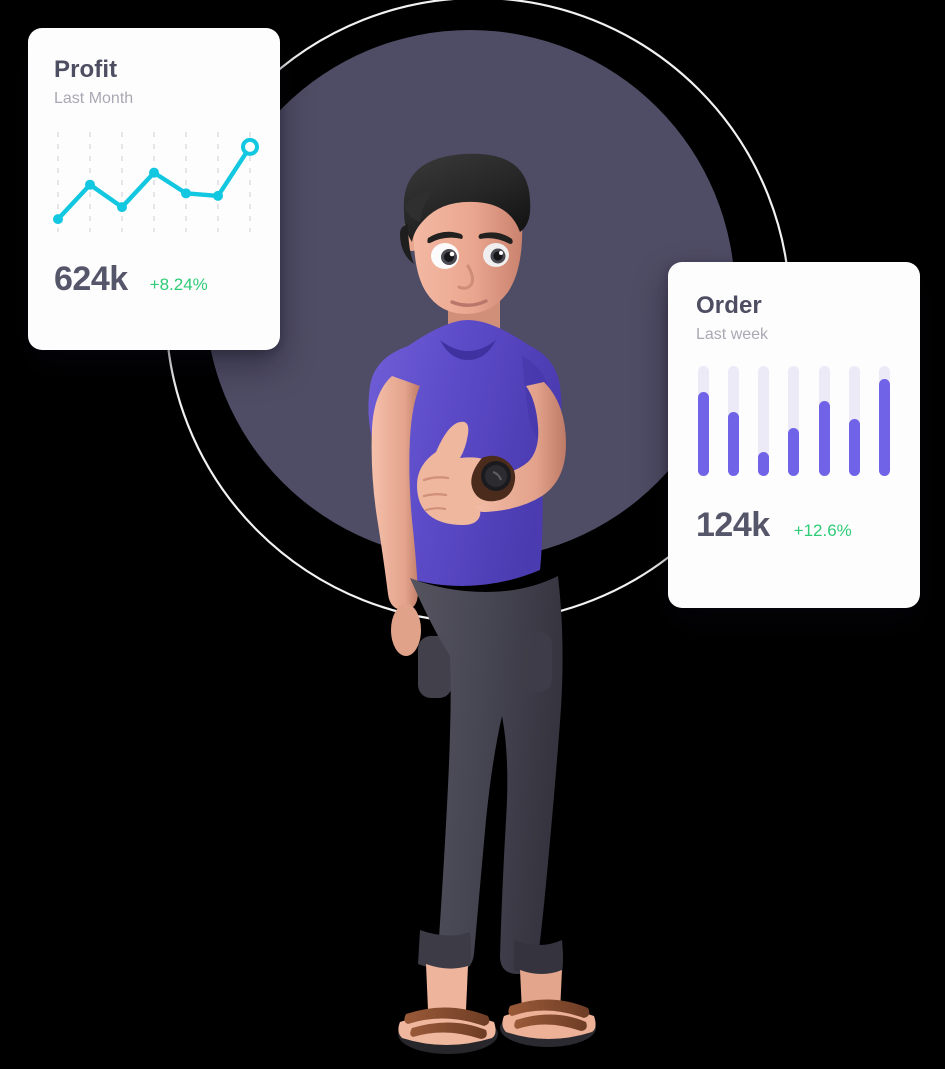  I want to click on order-card: Order Last week 124k +12.6%, so click(794, 435).